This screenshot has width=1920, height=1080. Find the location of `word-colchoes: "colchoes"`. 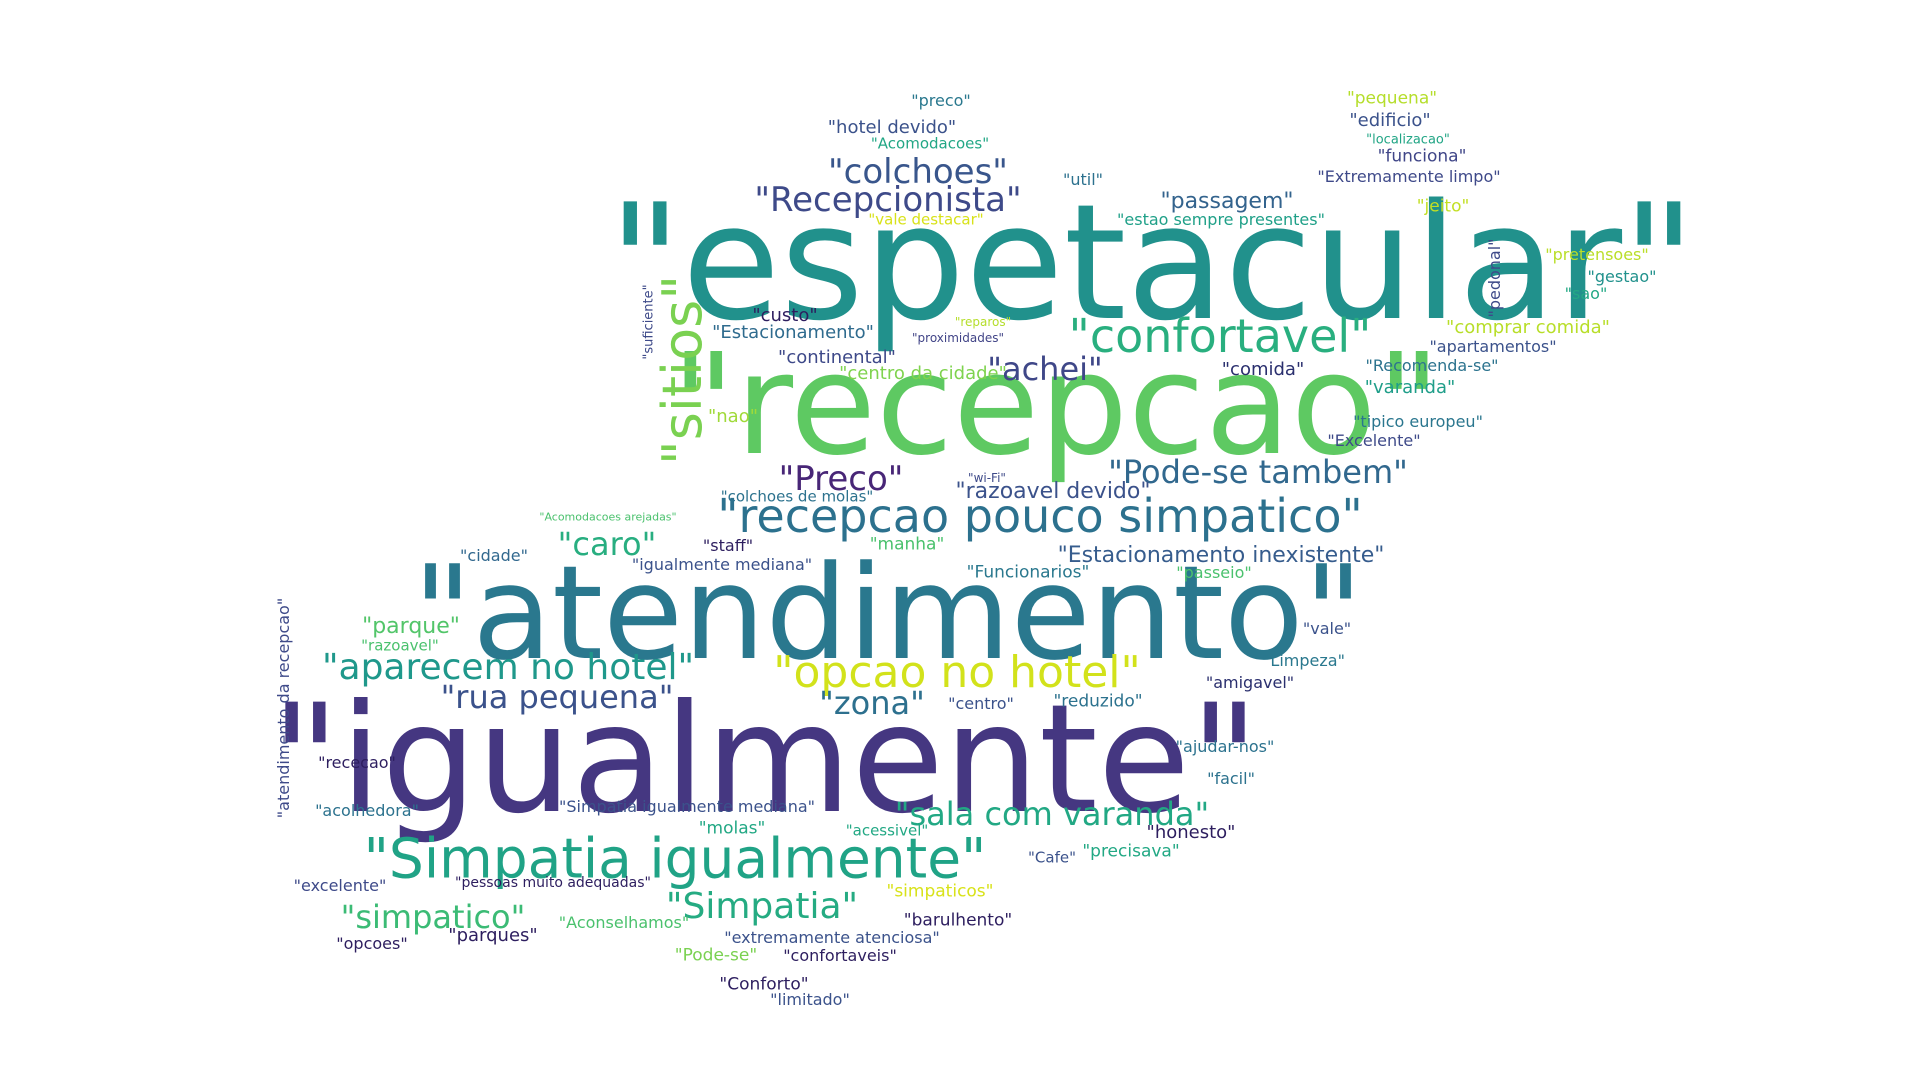

word-colchoes: "colchoes" is located at coordinates (918, 172).